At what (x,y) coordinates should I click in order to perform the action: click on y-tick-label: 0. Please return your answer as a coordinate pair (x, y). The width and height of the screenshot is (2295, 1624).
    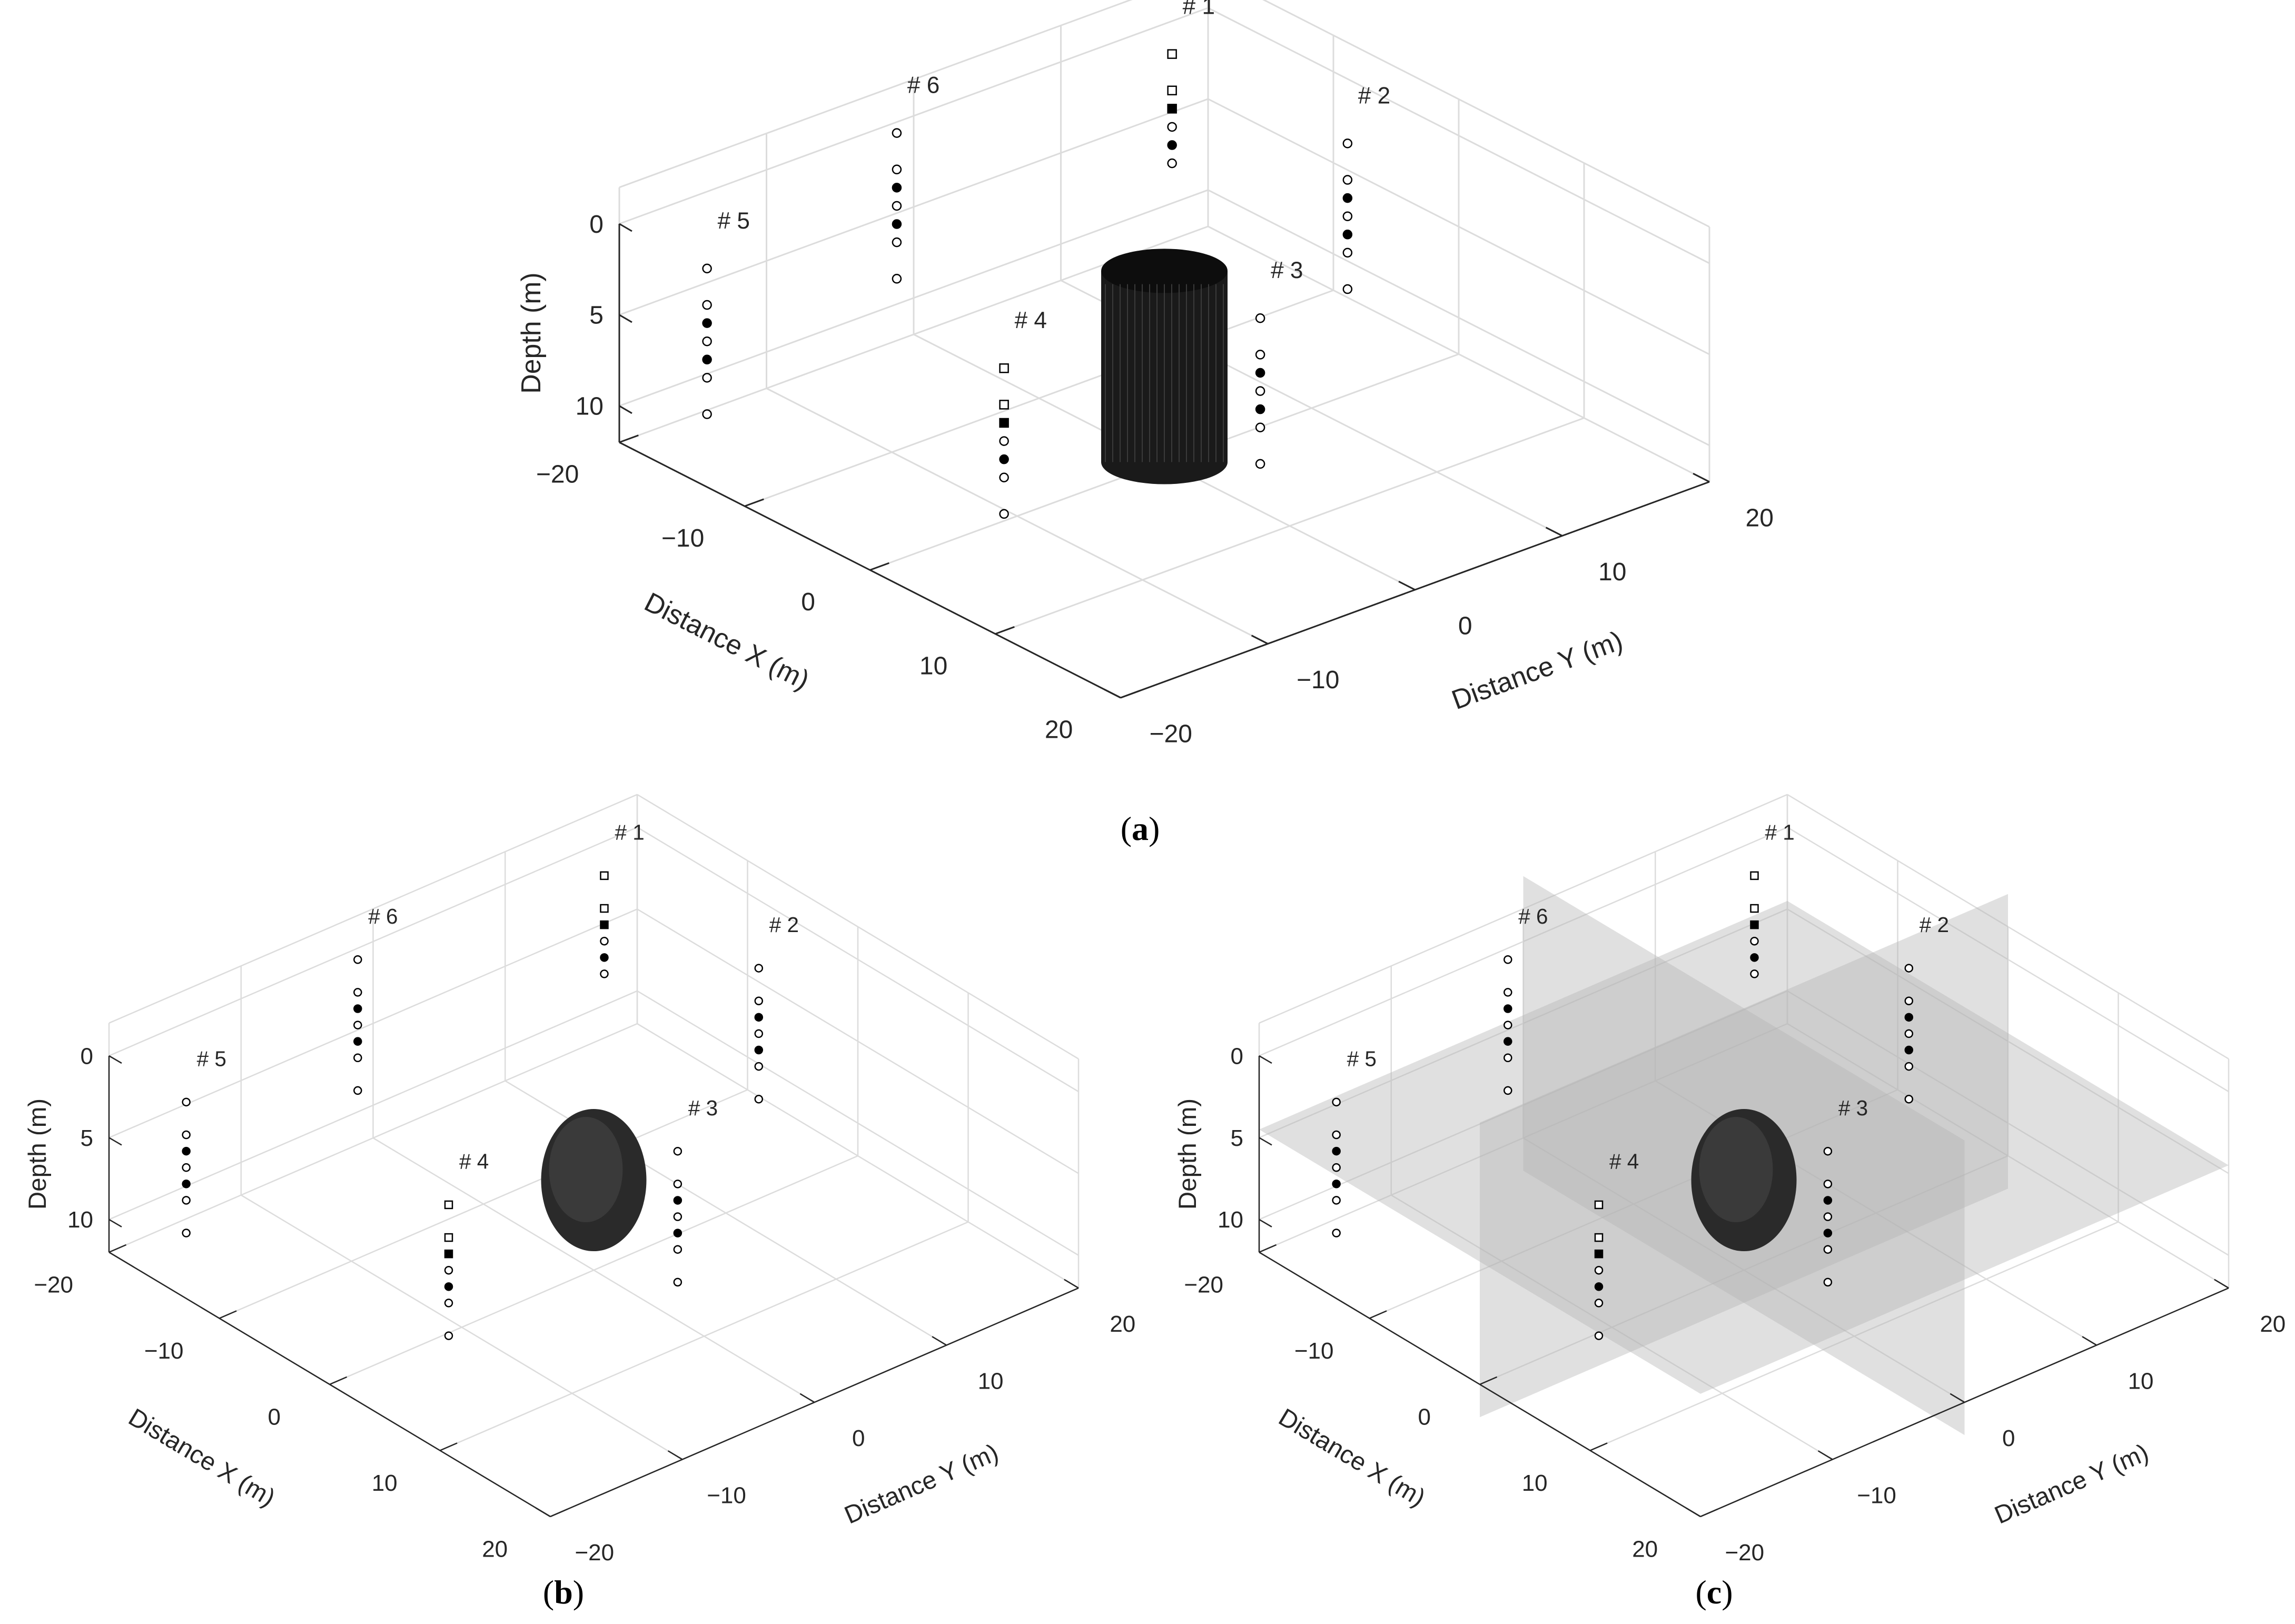
    Looking at the image, I should click on (859, 1438).